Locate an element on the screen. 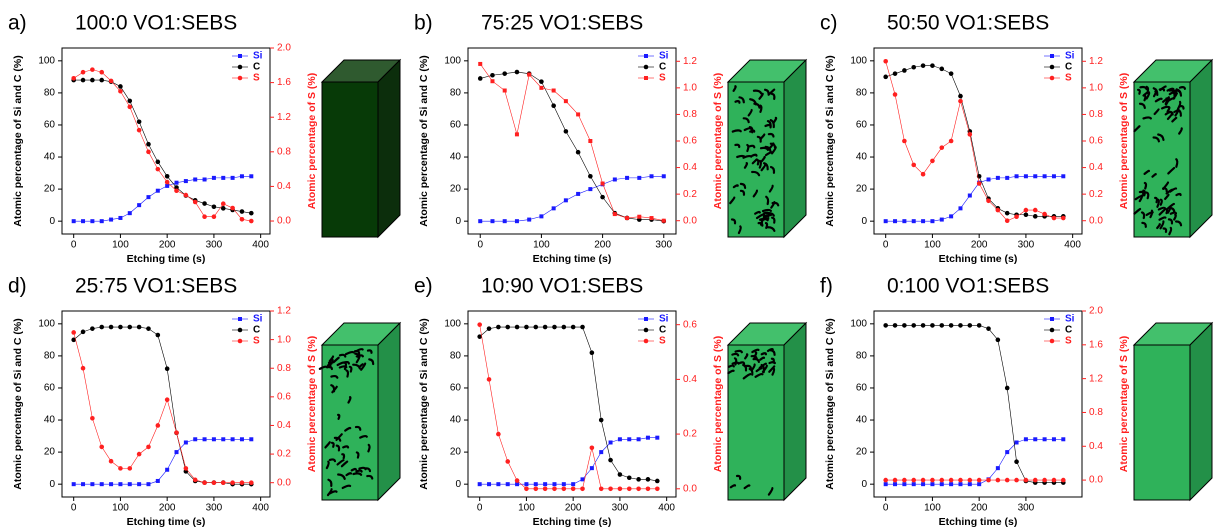  plot-frame is located at coordinates (166, 404).